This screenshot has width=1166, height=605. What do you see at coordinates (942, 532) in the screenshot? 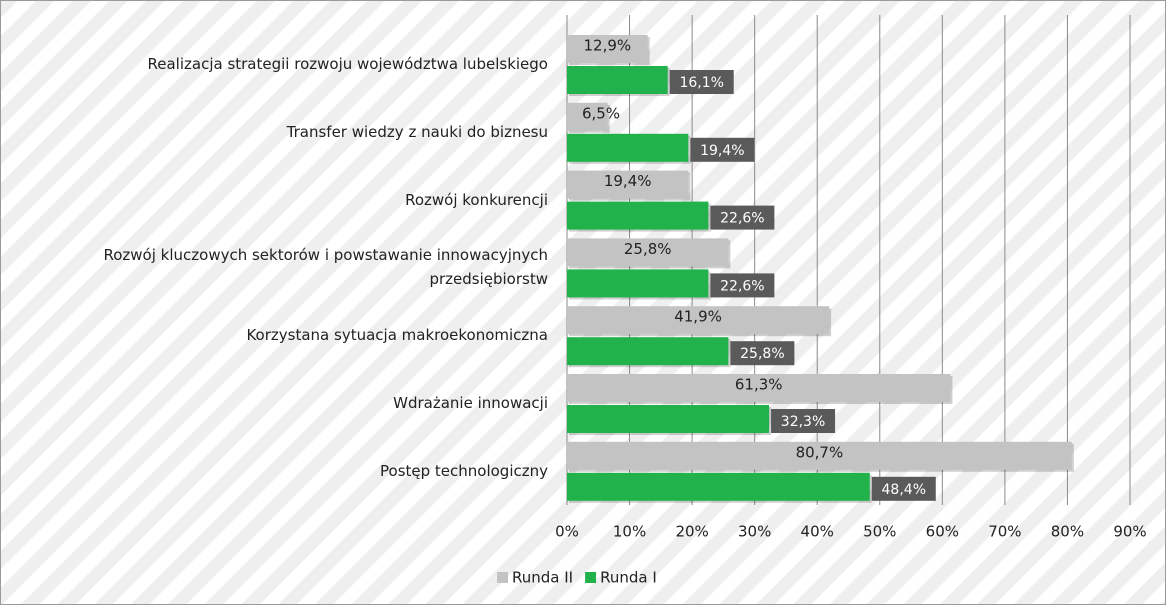
I see `x-tick-label: 60%` at bounding box center [942, 532].